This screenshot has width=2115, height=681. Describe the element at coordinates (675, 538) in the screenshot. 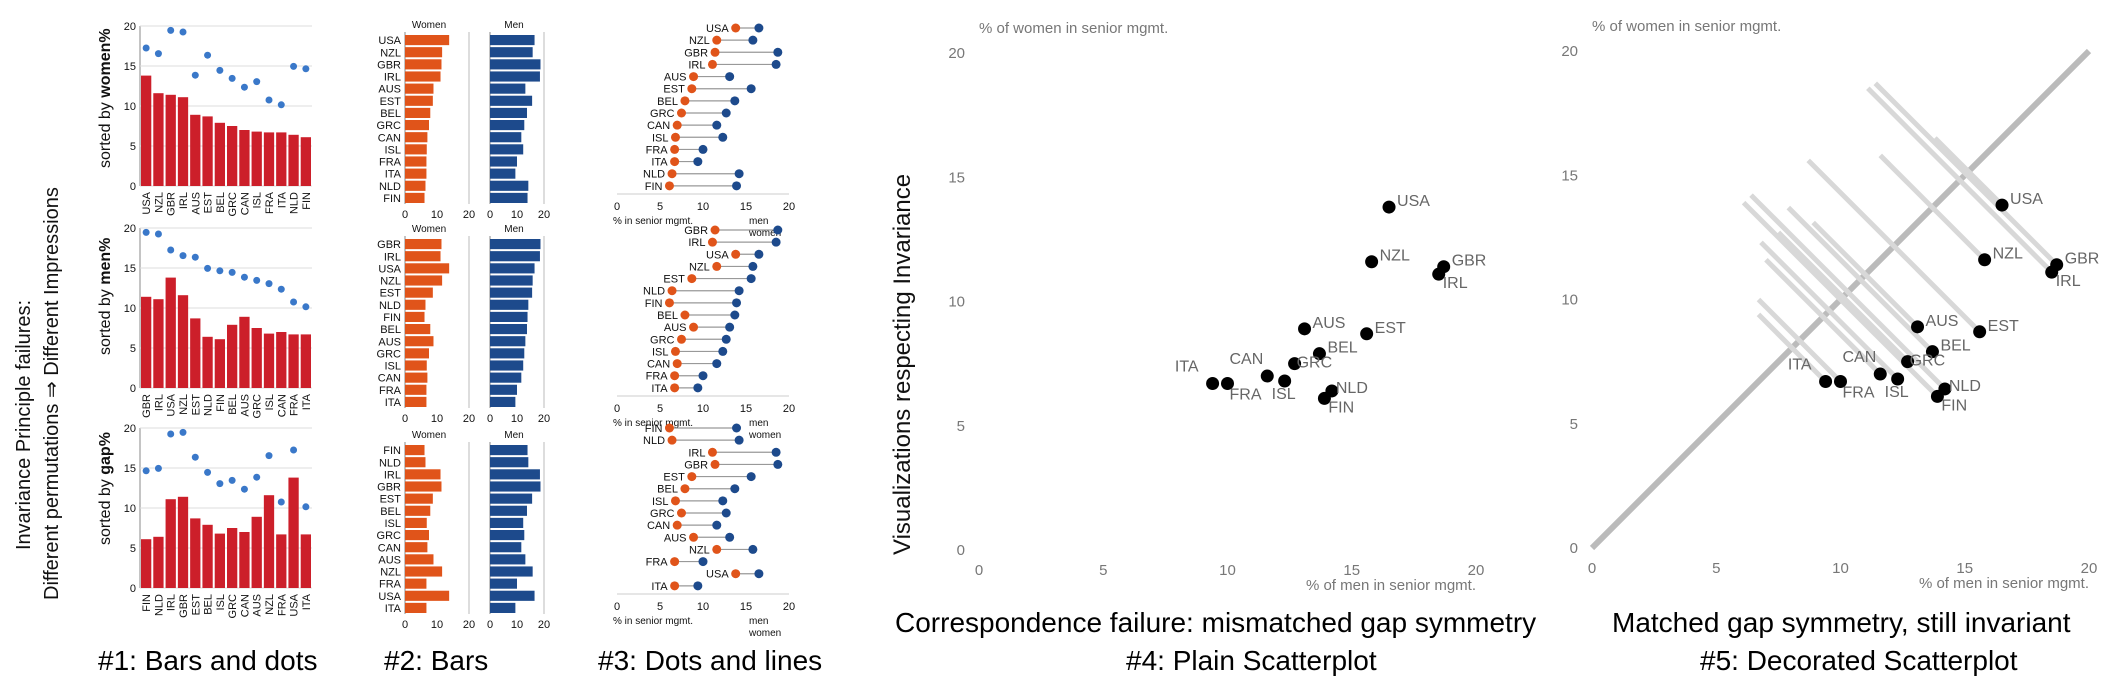

I see `p3-country: AUS` at that location.